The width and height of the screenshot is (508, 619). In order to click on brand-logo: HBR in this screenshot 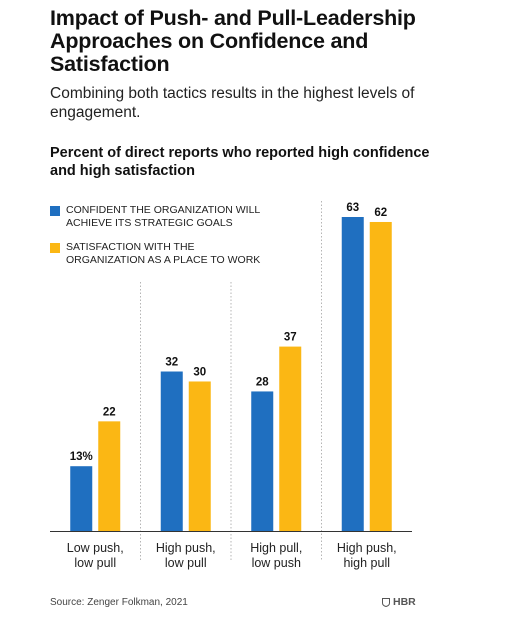, I will do `click(399, 602)`.